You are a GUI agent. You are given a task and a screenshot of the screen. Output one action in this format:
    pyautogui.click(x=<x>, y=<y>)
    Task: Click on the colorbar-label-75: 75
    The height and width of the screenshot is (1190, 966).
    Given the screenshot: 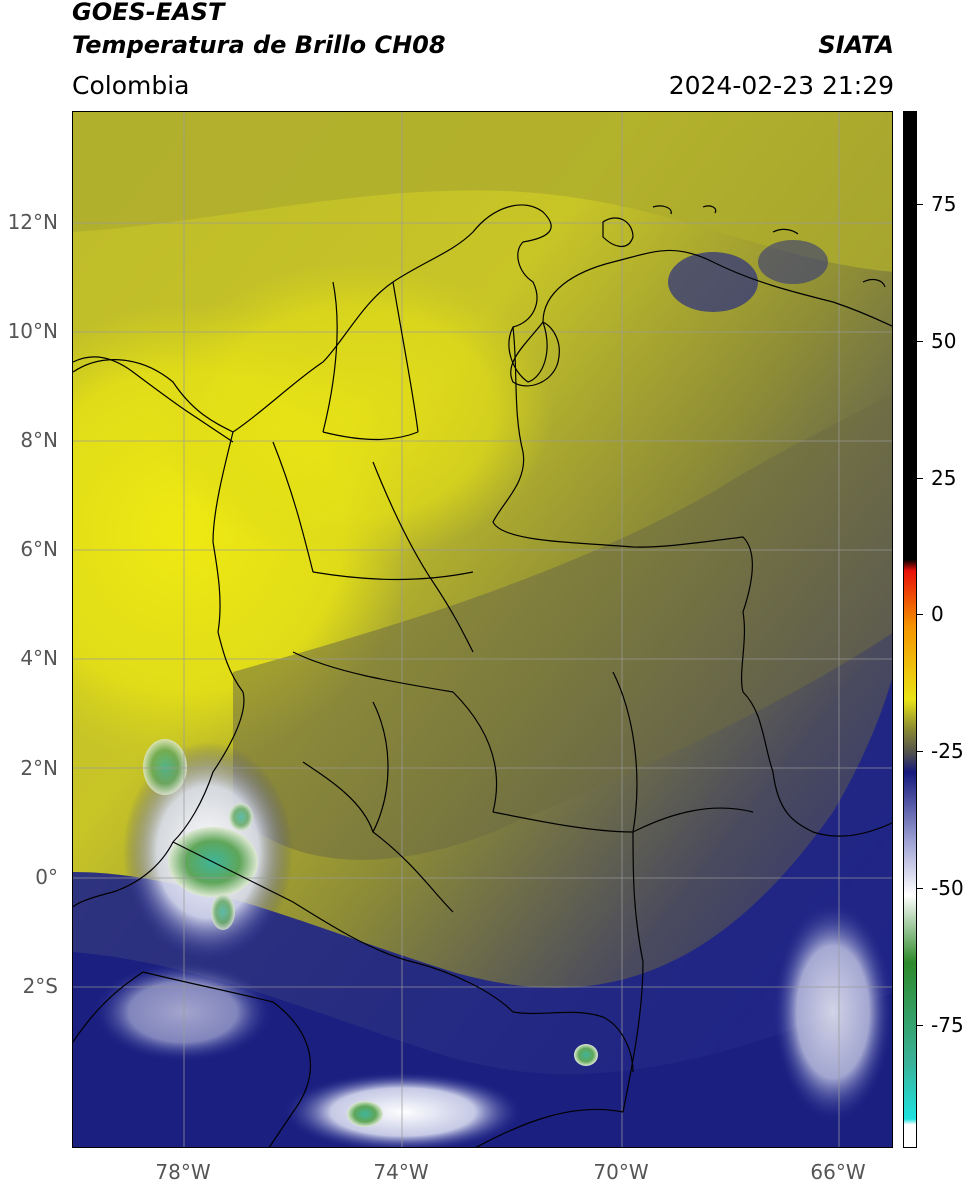 What is the action you would take?
    pyautogui.click(x=944, y=204)
    